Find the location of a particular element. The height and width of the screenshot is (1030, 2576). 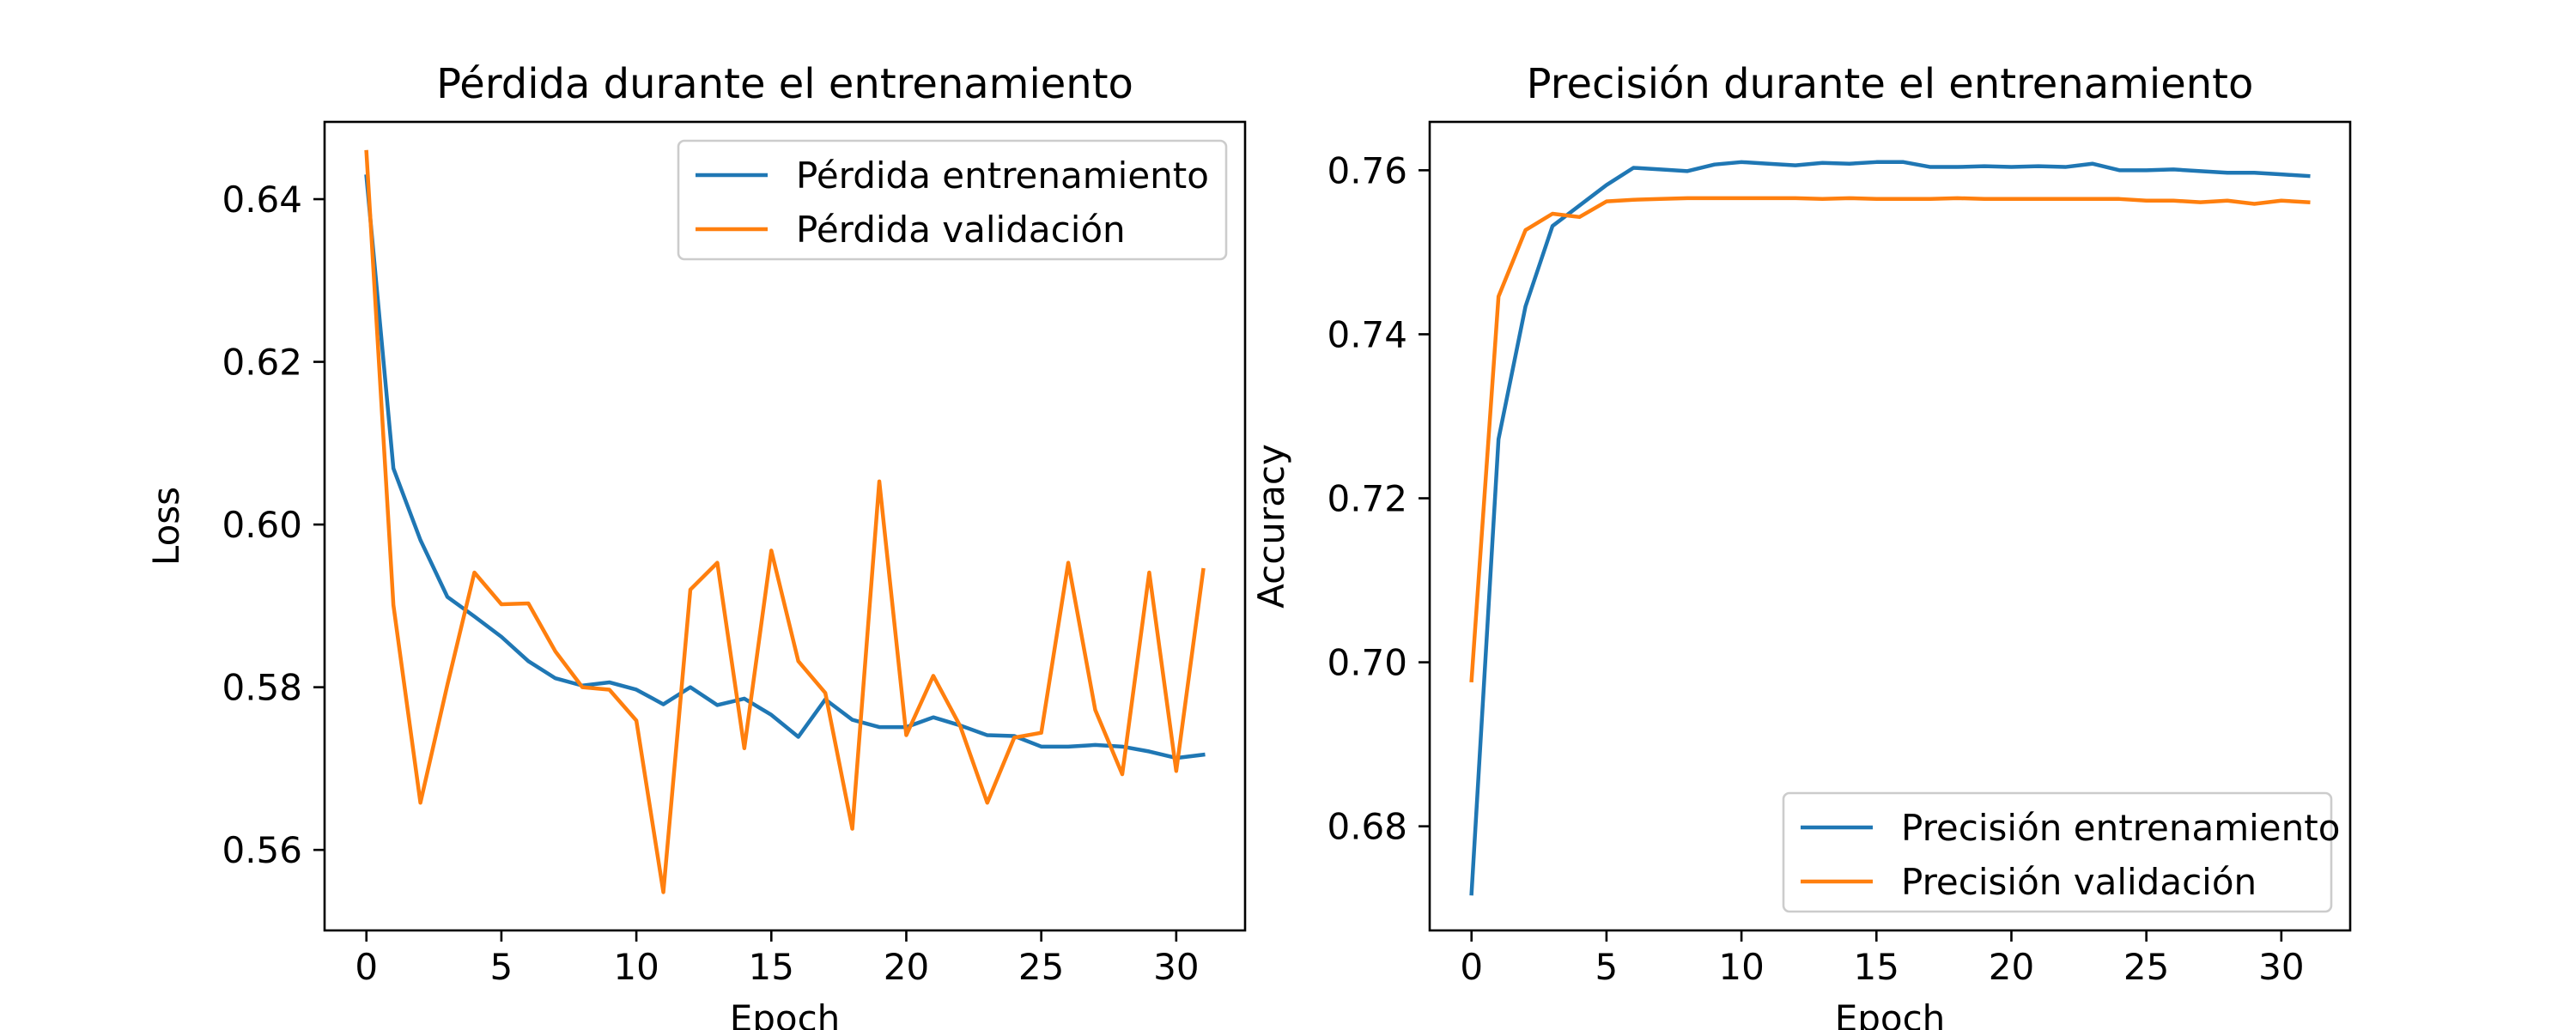

accuracy-x-tick-label: 25 is located at coordinates (2146, 967).